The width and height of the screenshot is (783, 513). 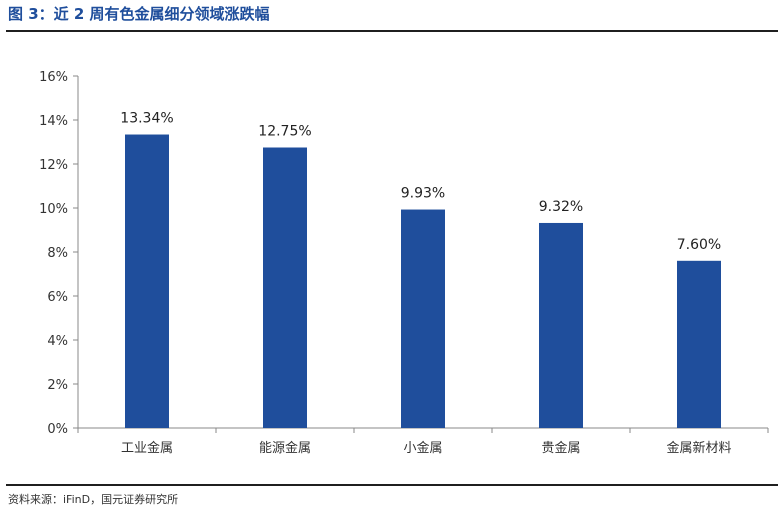 I want to click on y-tick-label: 10%, so click(x=53, y=209).